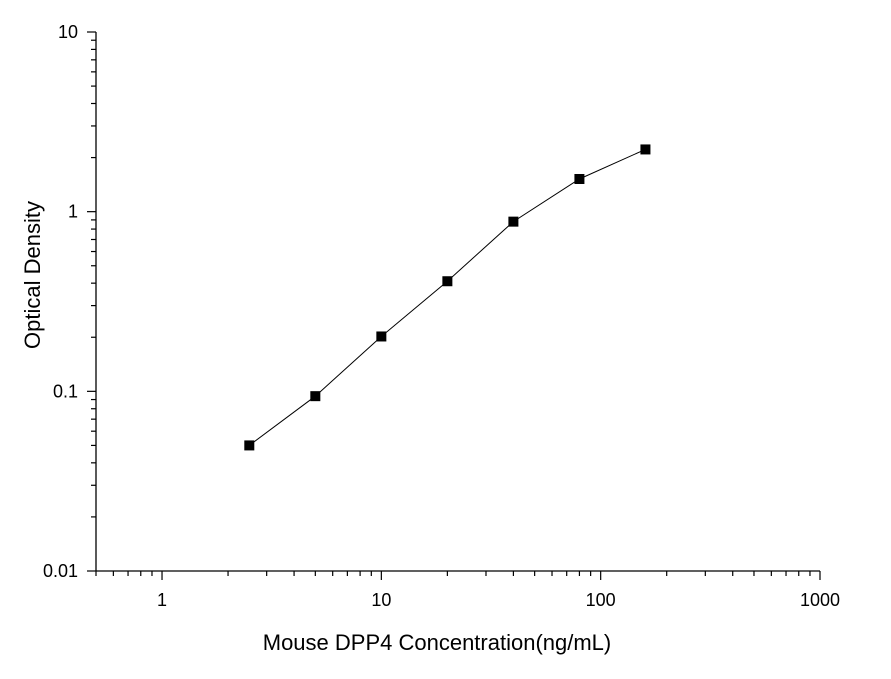 The width and height of the screenshot is (891, 679). Describe the element at coordinates (32, 275) in the screenshot. I see `y-axis-title: Optical Density` at that location.